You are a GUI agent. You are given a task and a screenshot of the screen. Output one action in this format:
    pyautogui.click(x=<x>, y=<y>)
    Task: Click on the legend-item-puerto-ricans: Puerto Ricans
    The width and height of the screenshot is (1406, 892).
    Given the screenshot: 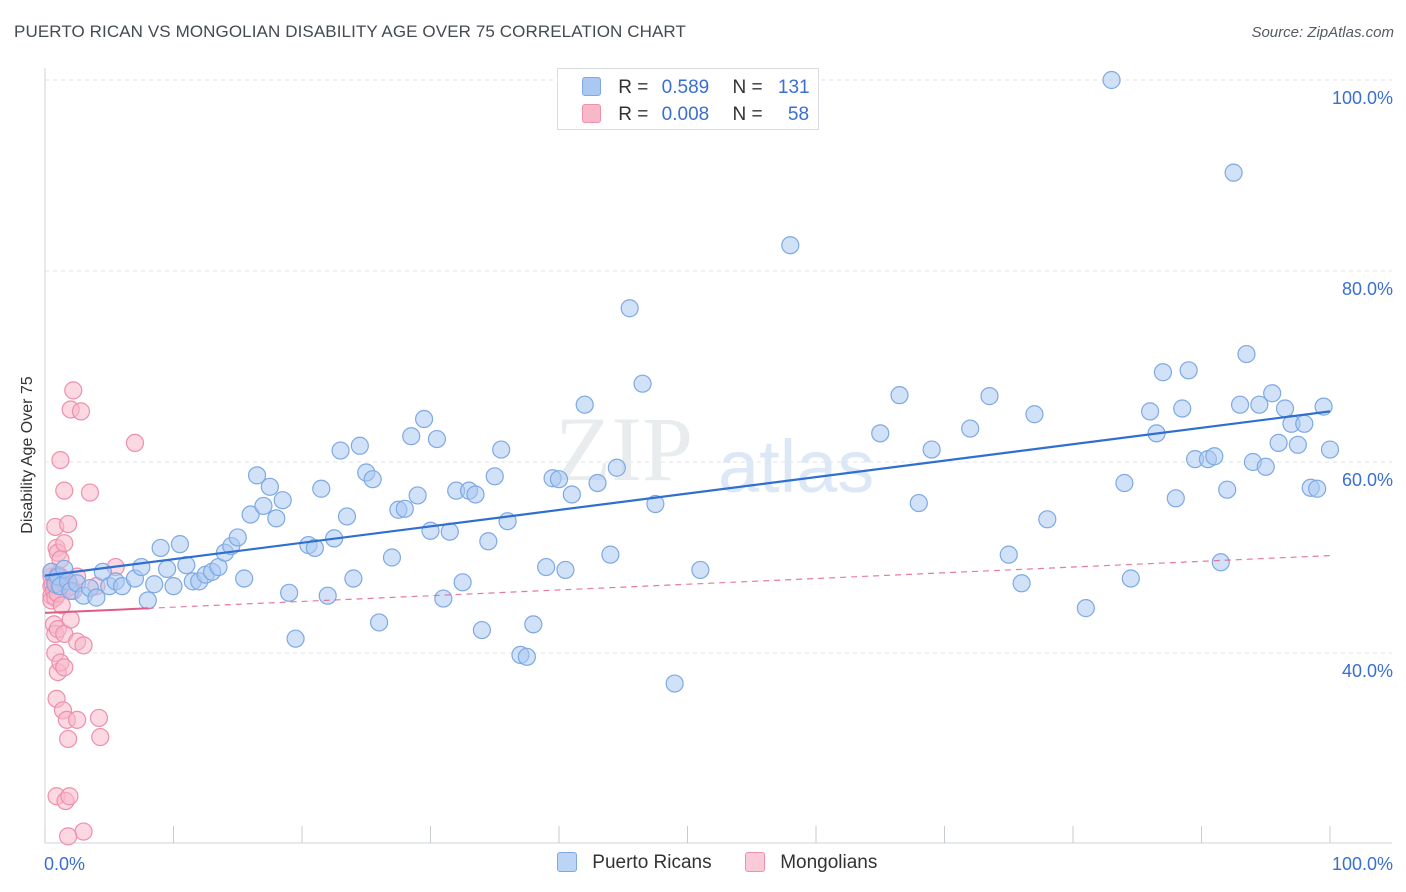 What is the action you would take?
    pyautogui.click(x=634, y=863)
    